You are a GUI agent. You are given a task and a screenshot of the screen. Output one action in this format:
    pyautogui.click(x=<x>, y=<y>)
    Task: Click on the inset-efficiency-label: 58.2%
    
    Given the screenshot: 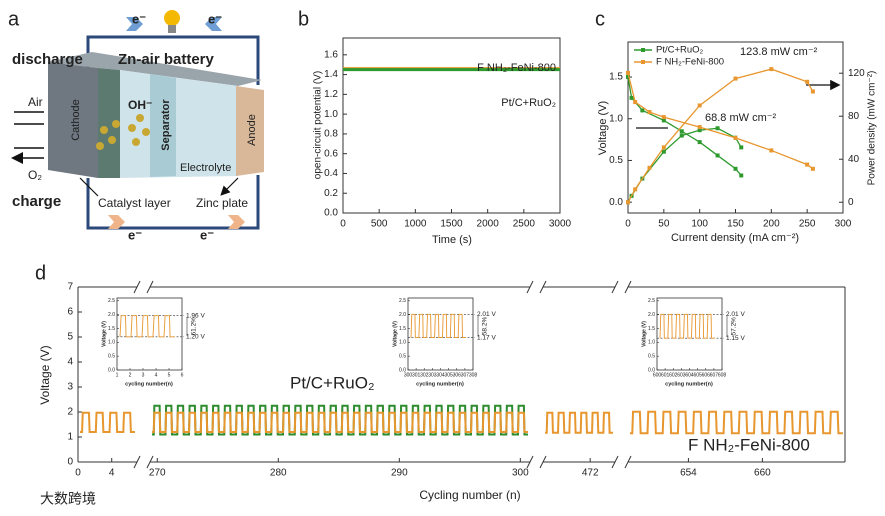 What is the action you would take?
    pyautogui.click(x=485, y=326)
    